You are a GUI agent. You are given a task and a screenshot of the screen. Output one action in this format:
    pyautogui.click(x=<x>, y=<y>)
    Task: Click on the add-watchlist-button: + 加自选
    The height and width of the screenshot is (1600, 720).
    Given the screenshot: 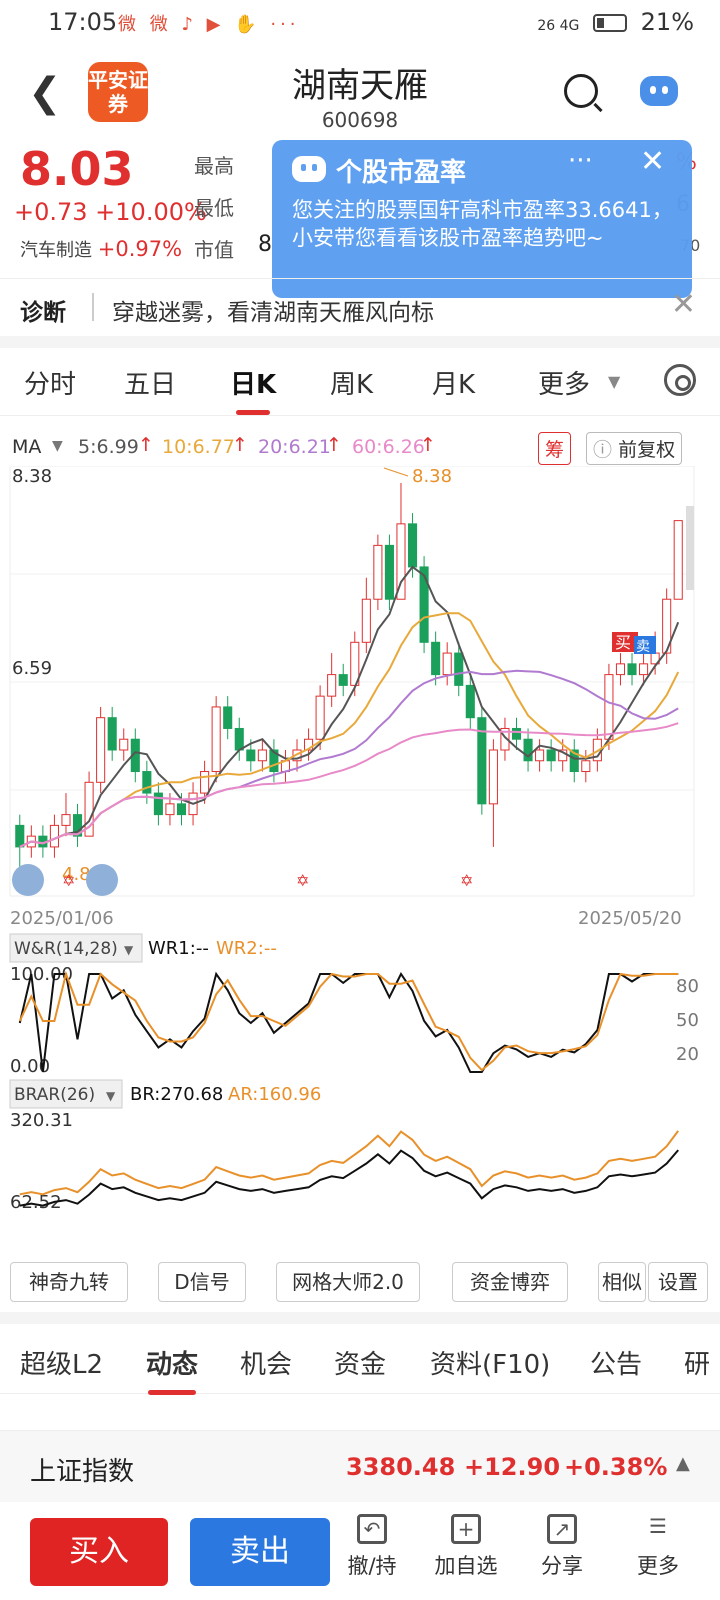 What is the action you would take?
    pyautogui.click(x=466, y=1547)
    